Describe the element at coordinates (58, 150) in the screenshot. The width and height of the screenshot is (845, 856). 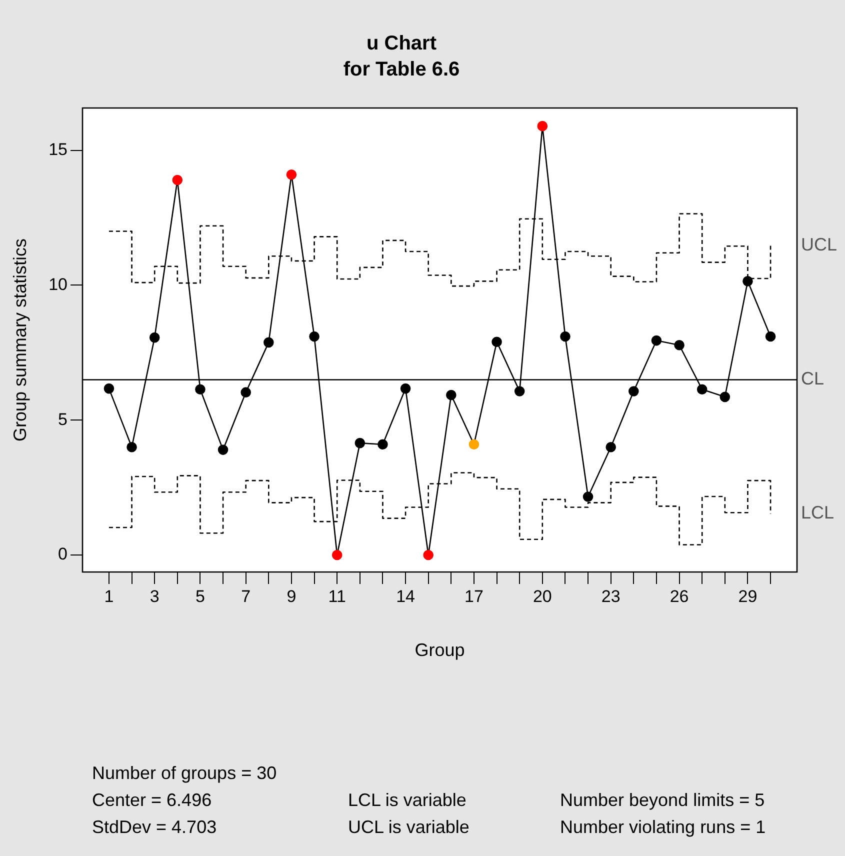
I see `y-tick-label: 15` at that location.